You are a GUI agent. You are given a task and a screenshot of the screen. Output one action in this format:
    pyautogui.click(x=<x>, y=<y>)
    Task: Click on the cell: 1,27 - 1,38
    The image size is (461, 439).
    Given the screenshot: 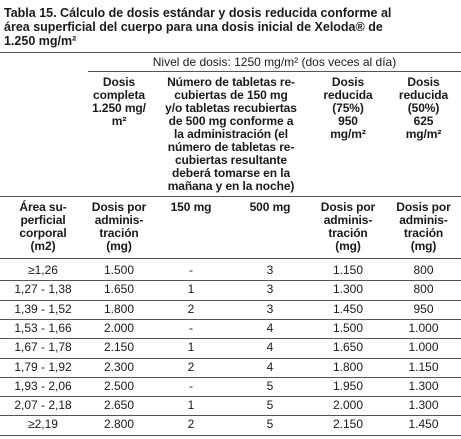 What is the action you would take?
    pyautogui.click(x=43, y=289)
    